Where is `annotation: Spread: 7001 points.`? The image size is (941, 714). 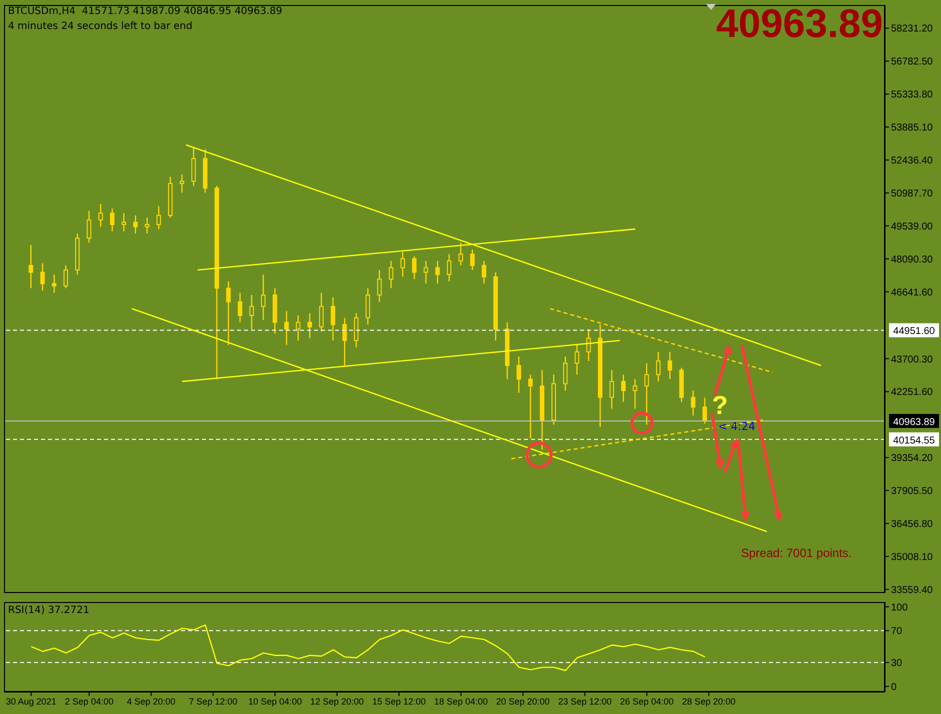
annotation: Spread: 7001 points. is located at coordinates (796, 553).